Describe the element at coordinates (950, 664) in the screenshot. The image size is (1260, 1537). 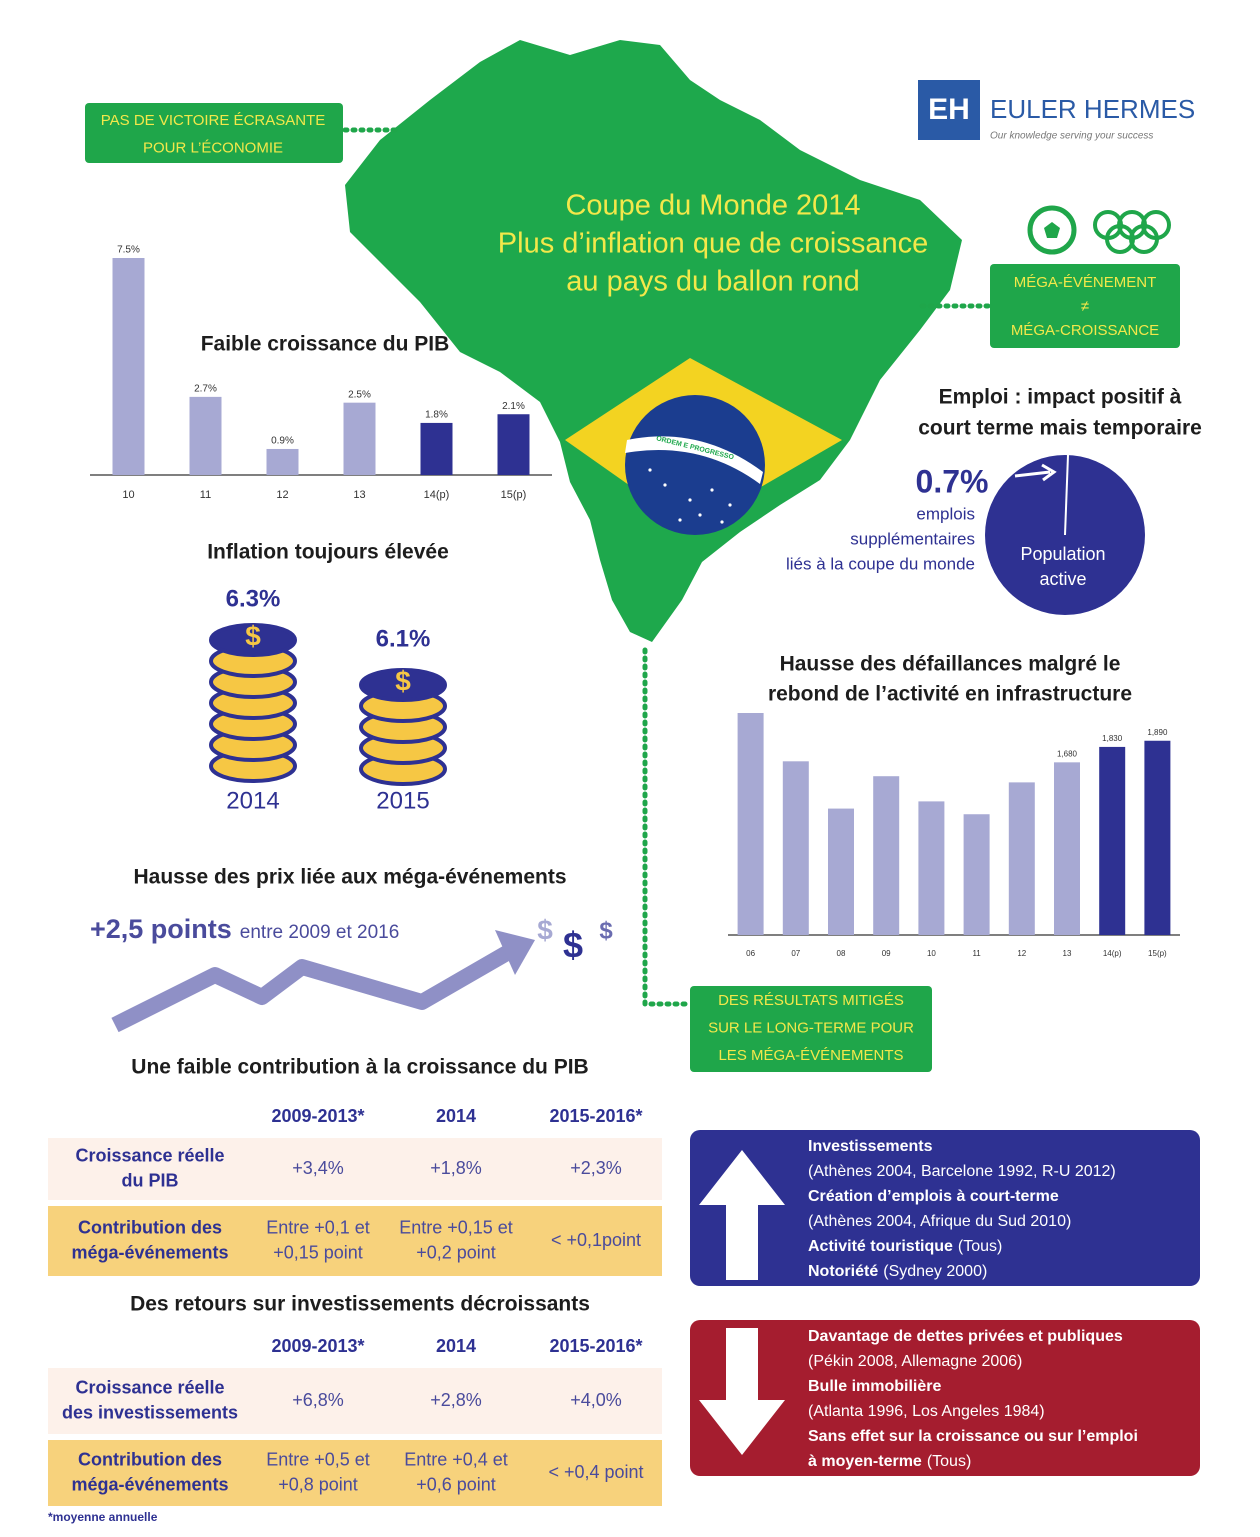
I see `chart-title: Hausse des défaillances malgré le` at that location.